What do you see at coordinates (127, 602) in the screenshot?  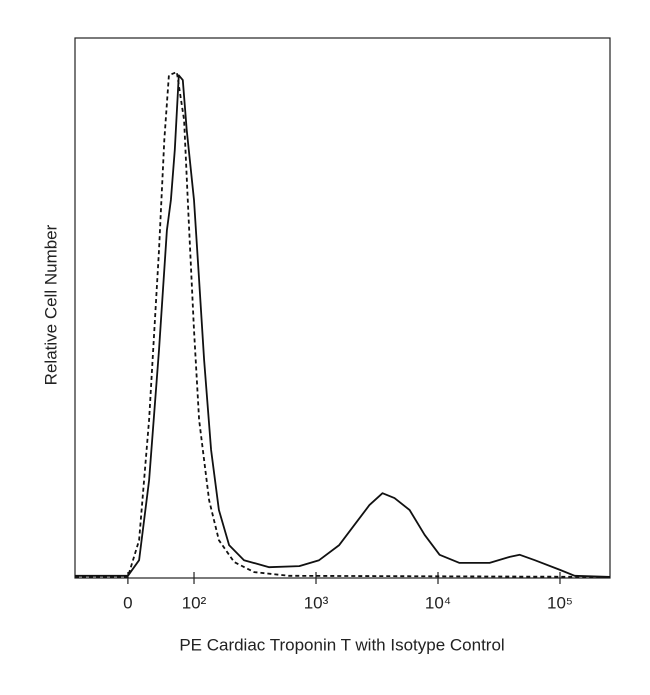 I see `x-tick-label: 0` at bounding box center [127, 602].